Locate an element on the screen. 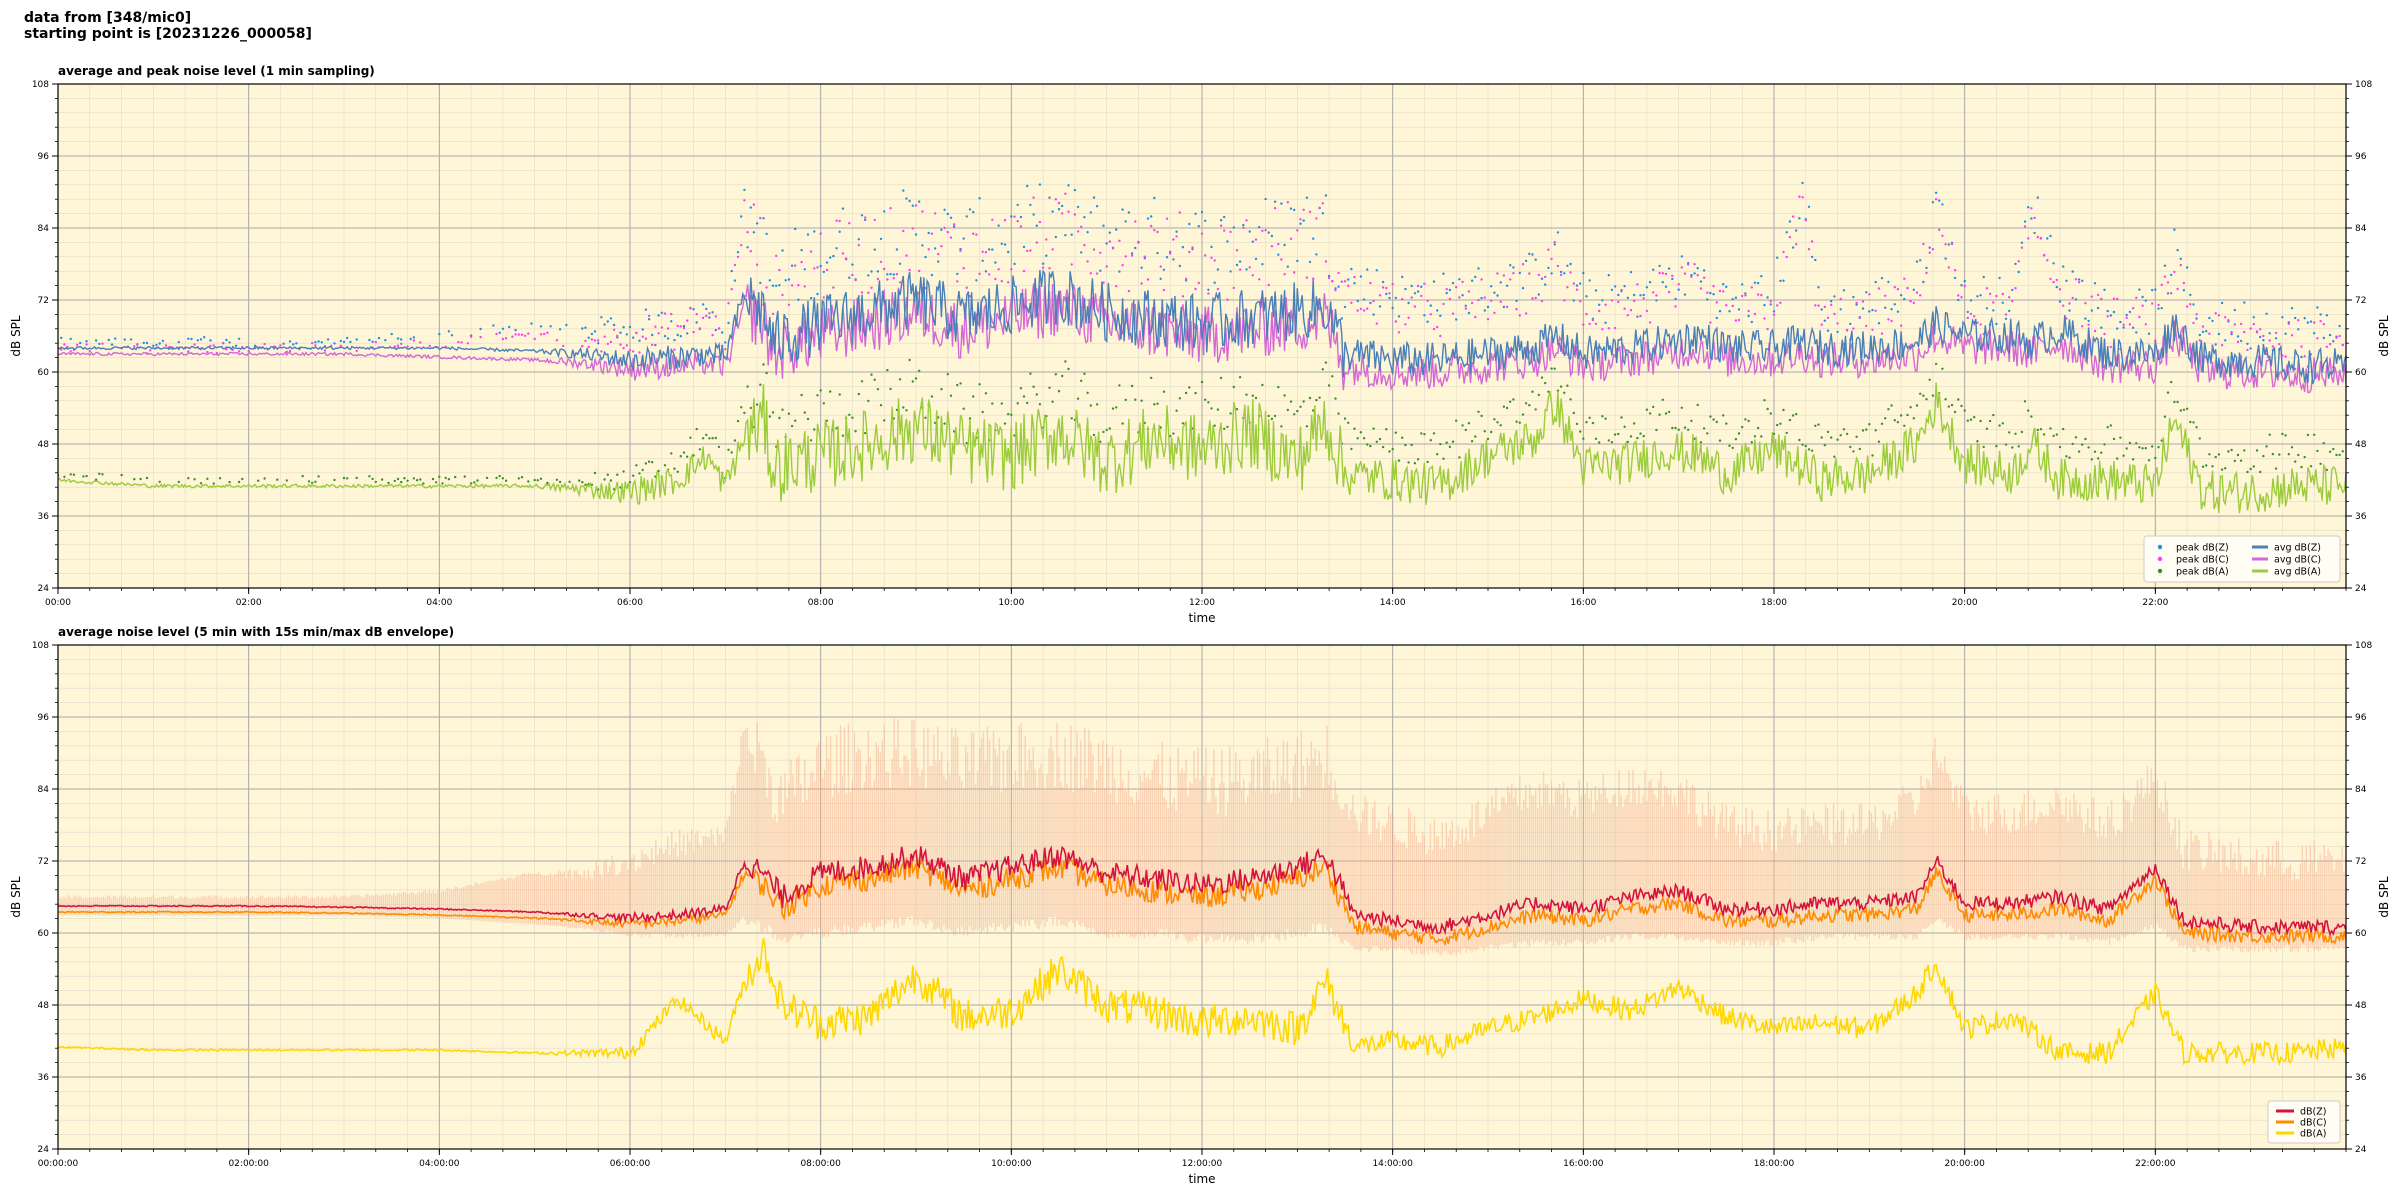 The image size is (2400, 1200). y-axis-label-right: dB SPL is located at coordinates (2384, 897).